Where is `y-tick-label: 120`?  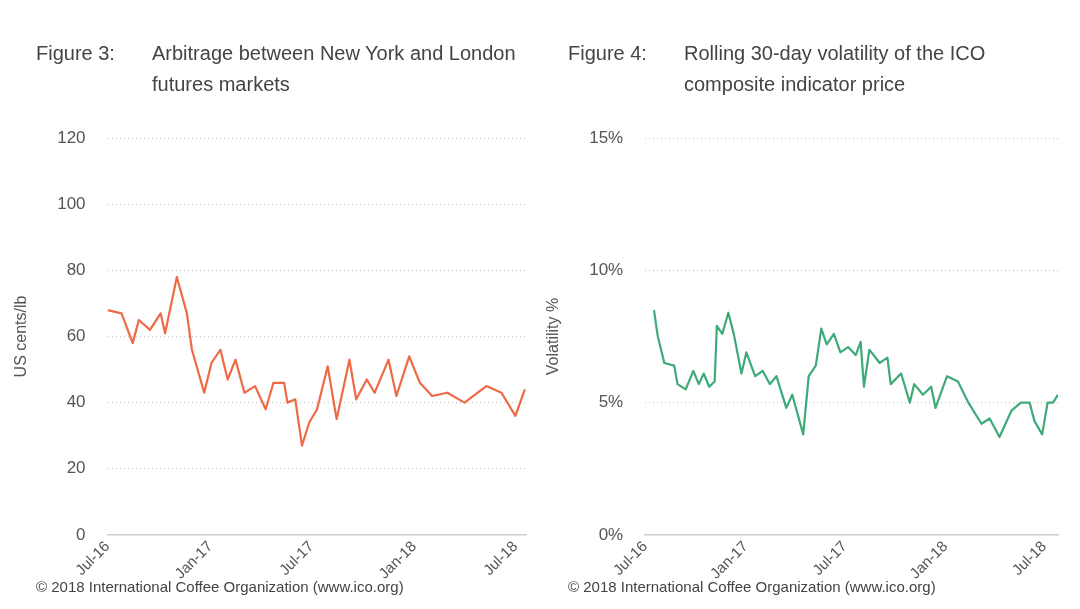 y-tick-label: 120 is located at coordinates (71, 137).